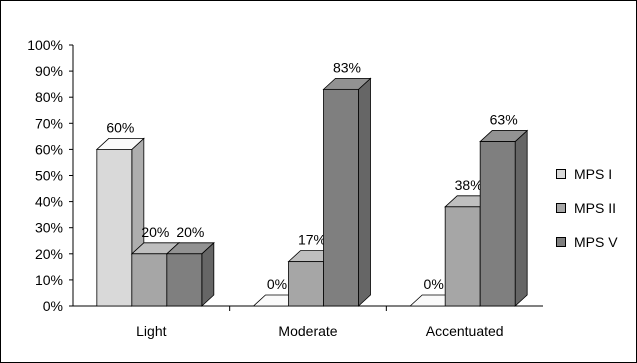 This screenshot has width=637, height=363. I want to click on legend-item-mps-ii: MPS II, so click(587, 208).